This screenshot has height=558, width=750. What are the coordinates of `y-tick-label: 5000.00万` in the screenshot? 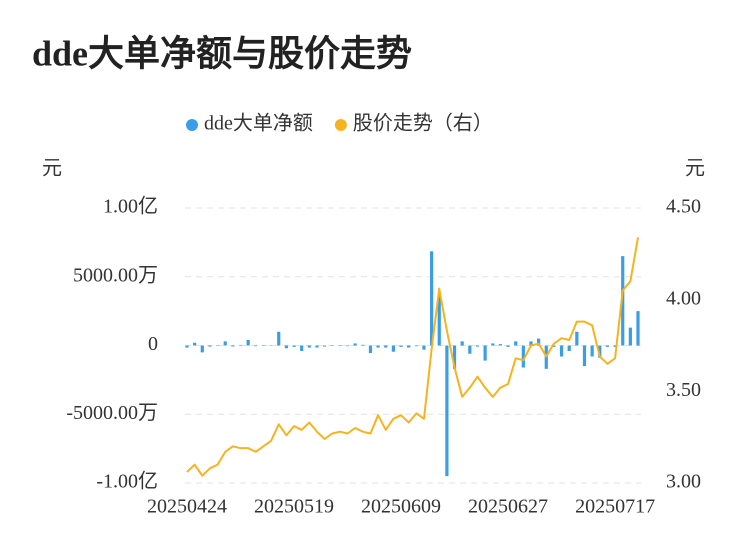 It's located at (115, 275).